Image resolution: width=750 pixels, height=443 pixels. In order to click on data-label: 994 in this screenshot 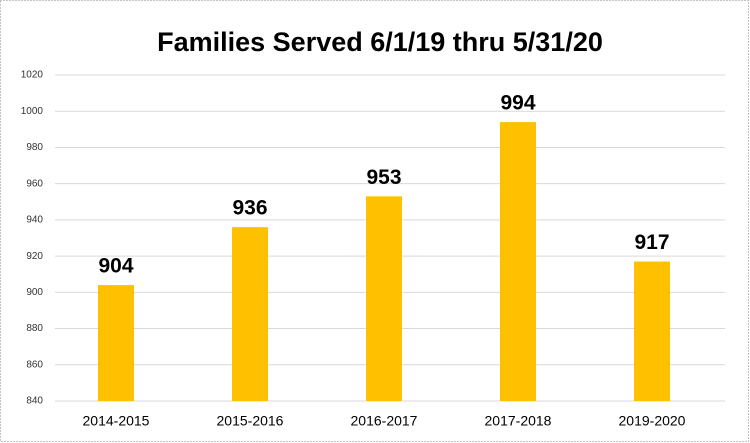, I will do `click(517, 103)`.